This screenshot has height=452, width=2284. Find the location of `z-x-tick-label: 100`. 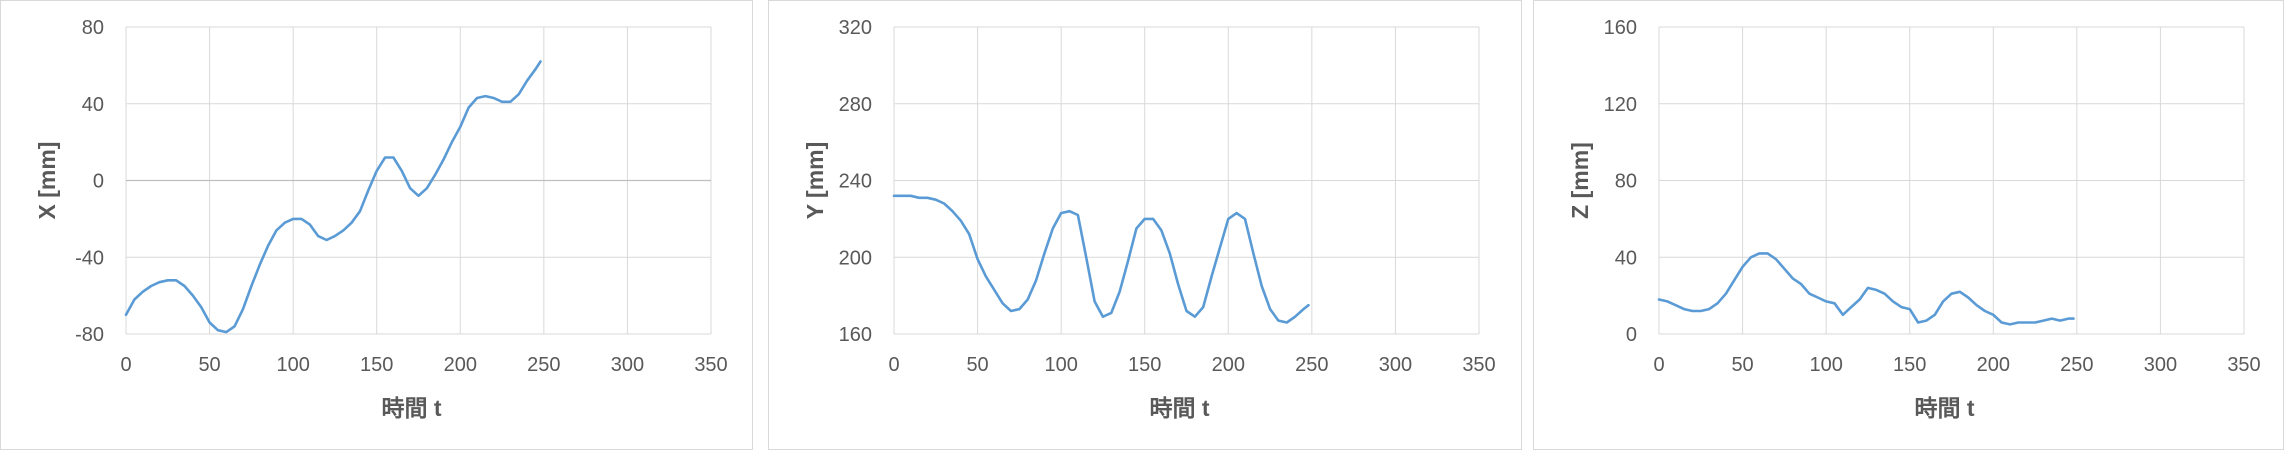

z-x-tick-label: 100 is located at coordinates (1825, 365).